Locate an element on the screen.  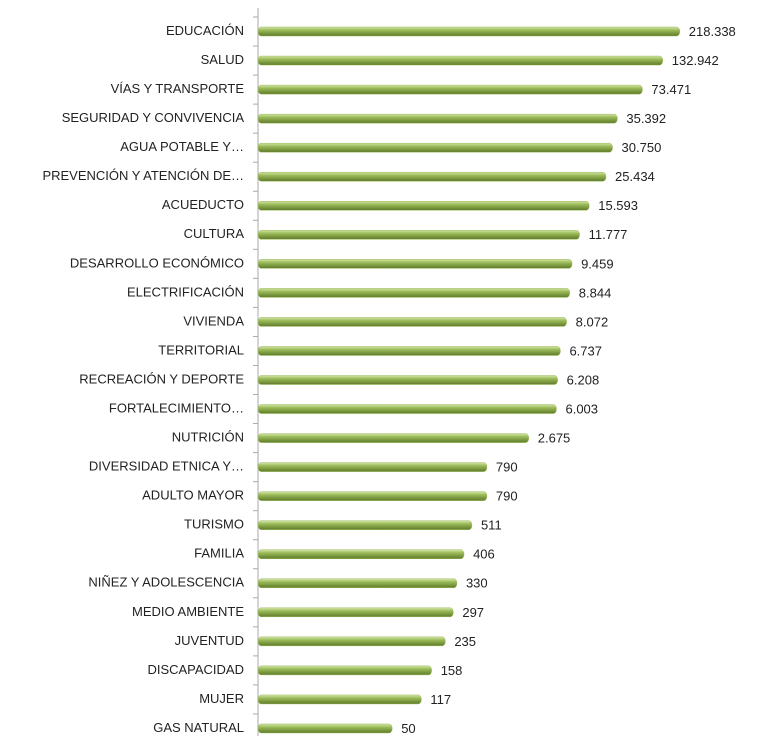
data-label: 50 is located at coordinates (408, 728).